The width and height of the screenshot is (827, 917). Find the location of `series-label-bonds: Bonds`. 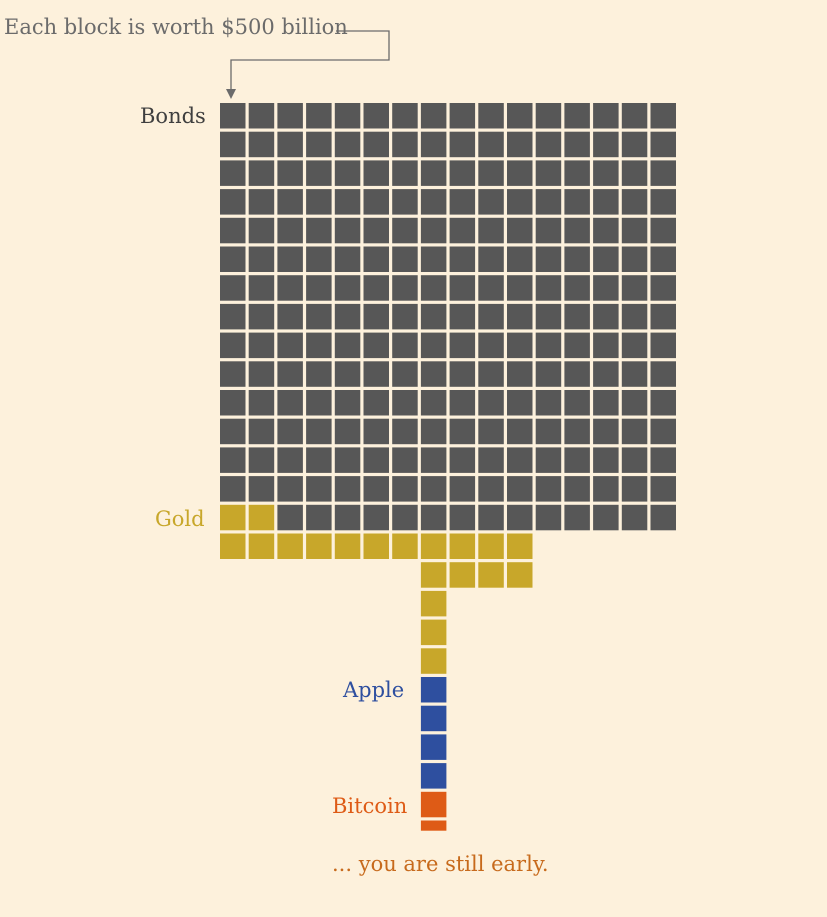

series-label-bonds: Bonds is located at coordinates (173, 116).